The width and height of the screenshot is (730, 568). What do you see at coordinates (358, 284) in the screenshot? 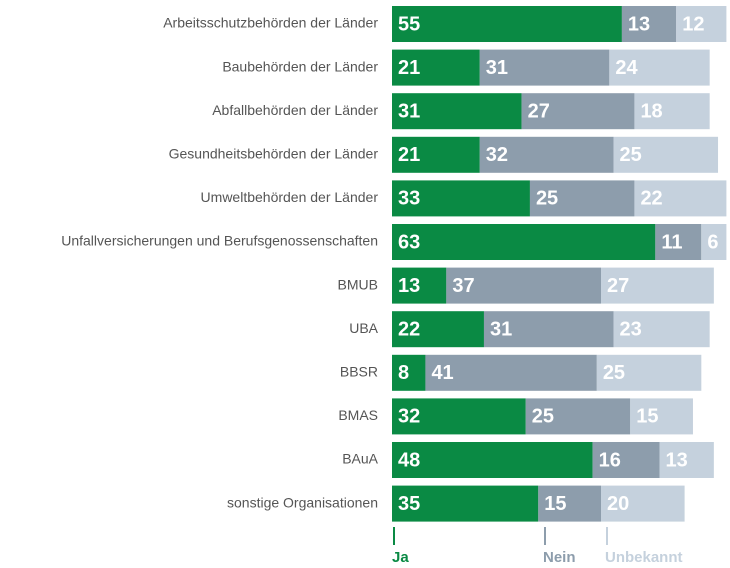
I see `category-label: BMUB` at bounding box center [358, 284].